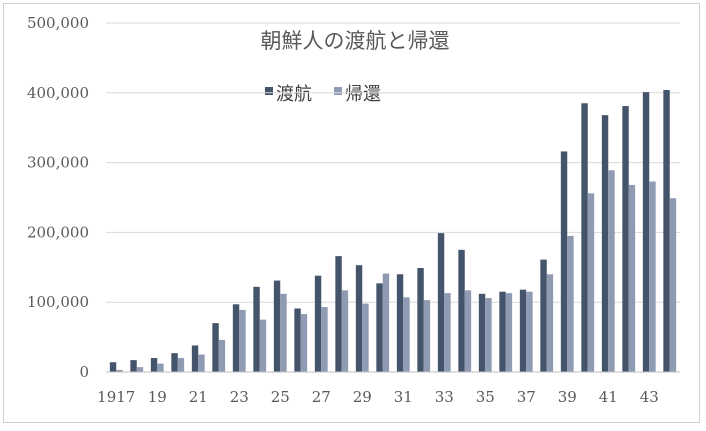 The height and width of the screenshot is (431, 706). What do you see at coordinates (324, 339) in the screenshot?
I see `bar-kikan-1927` at bounding box center [324, 339].